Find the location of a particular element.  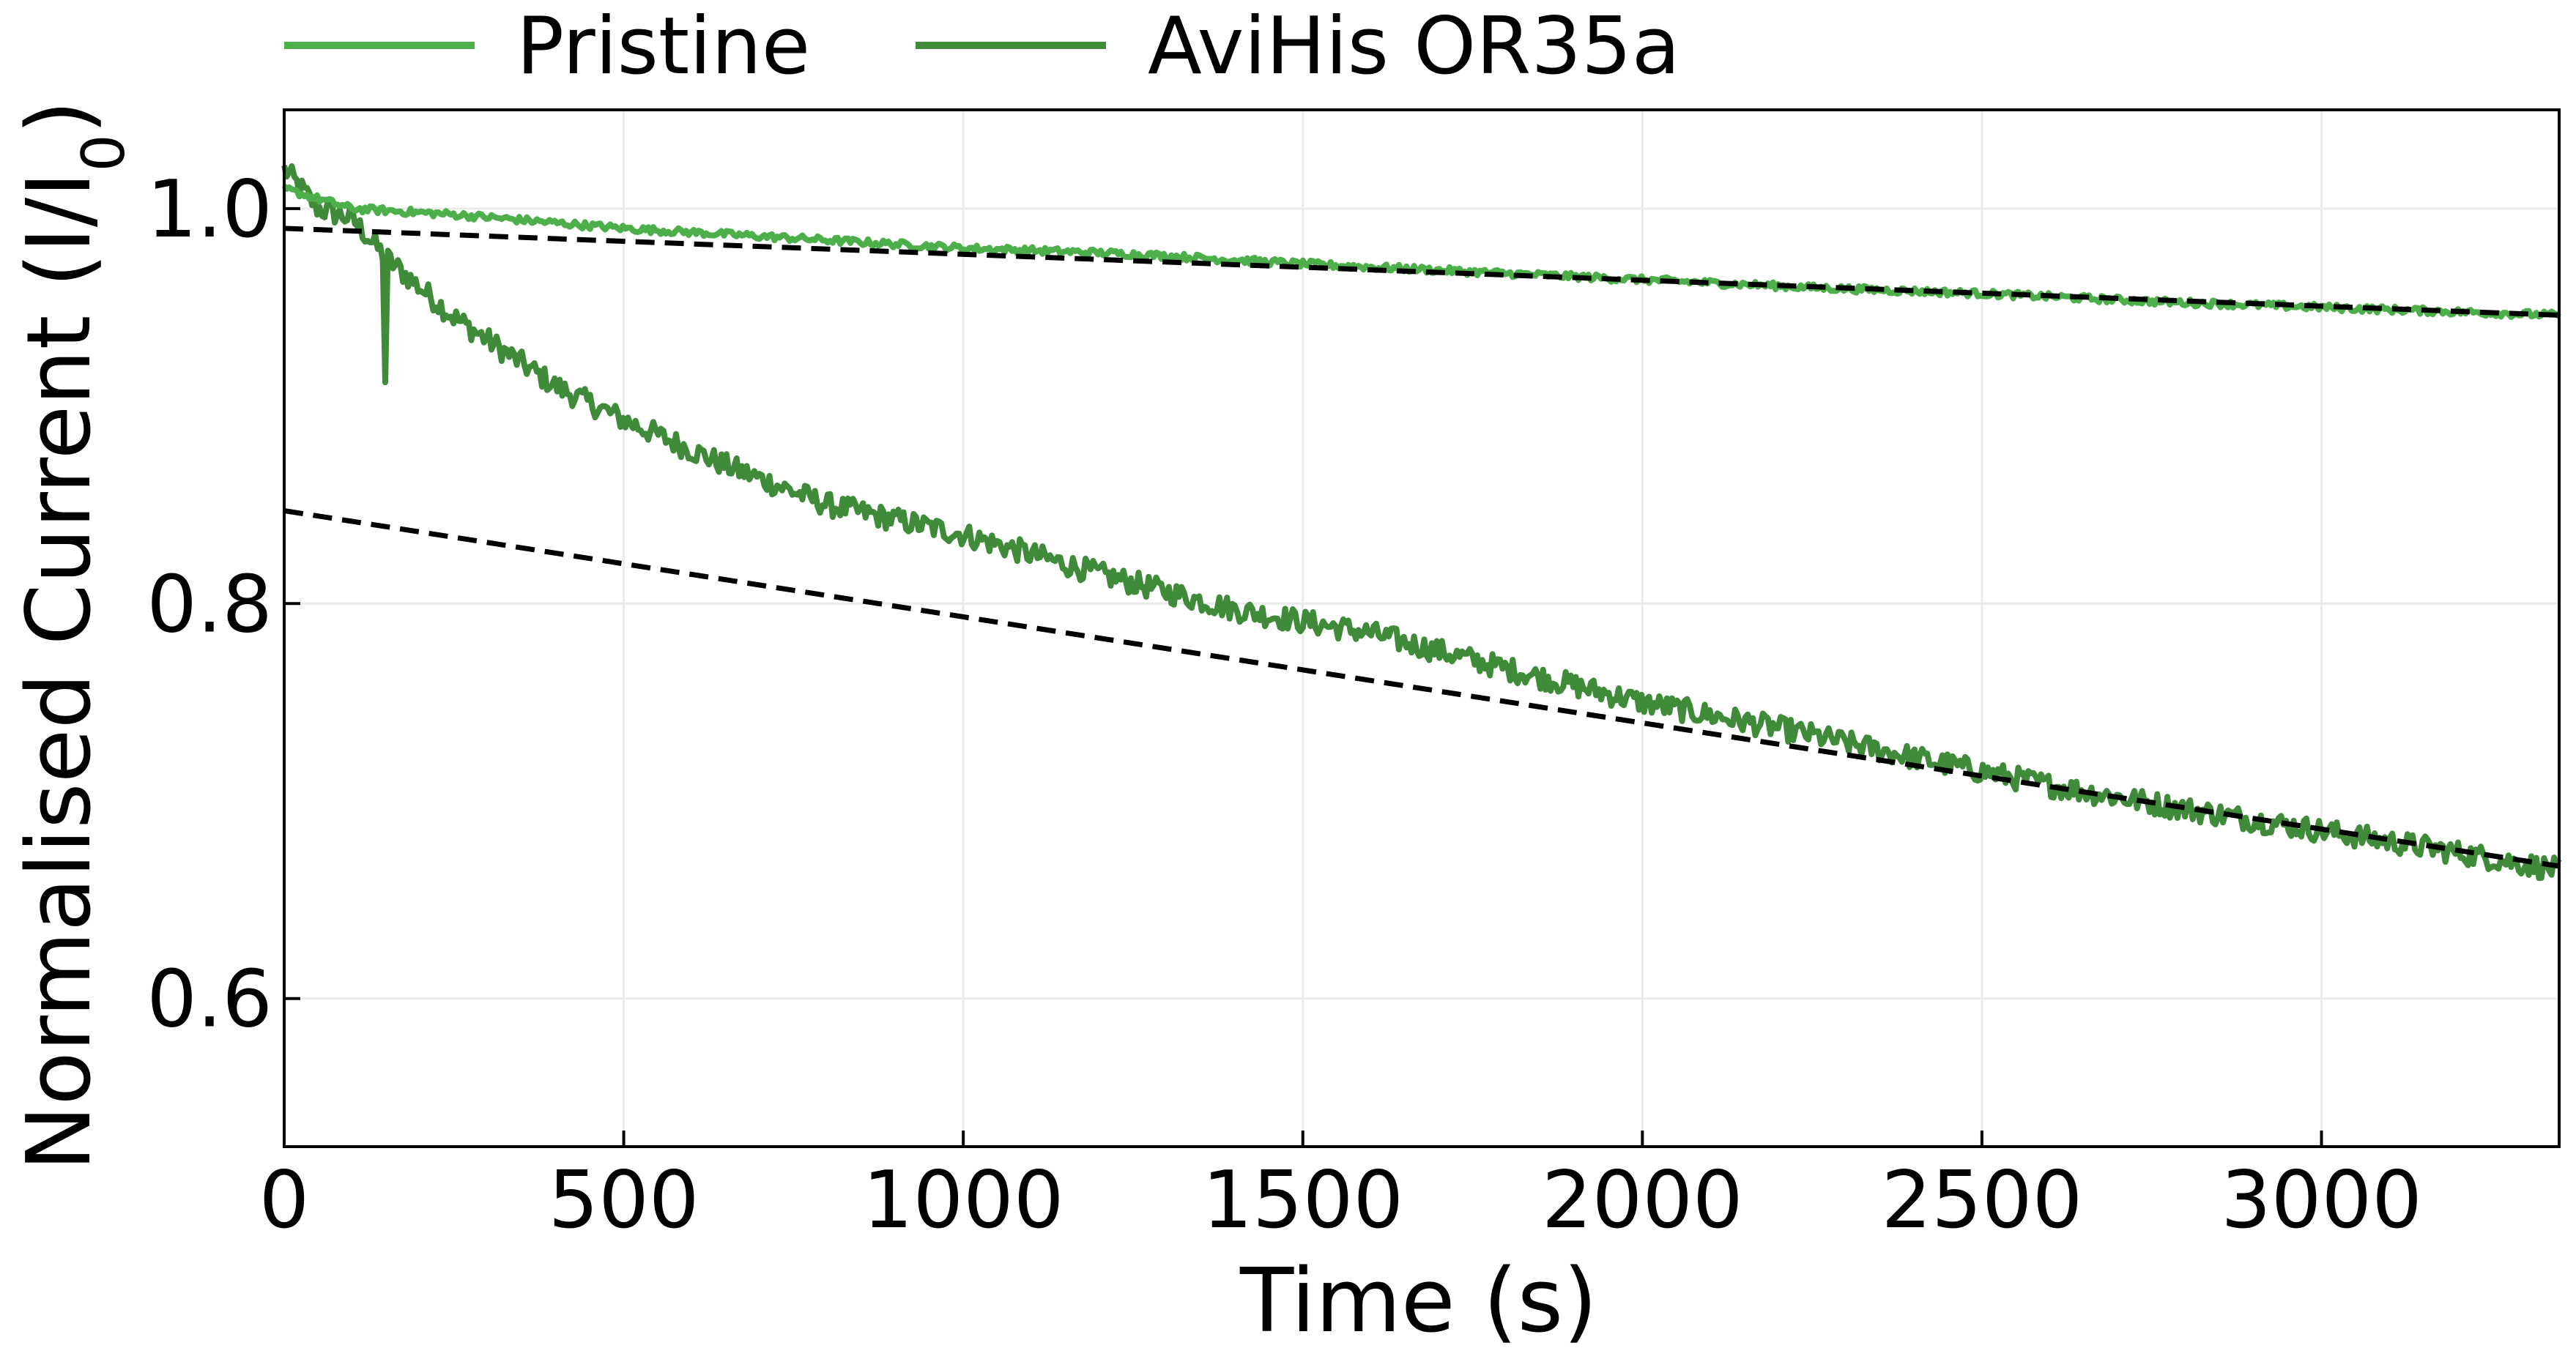

legend-label-avihis: AviHis OR35a is located at coordinates (1414, 46).